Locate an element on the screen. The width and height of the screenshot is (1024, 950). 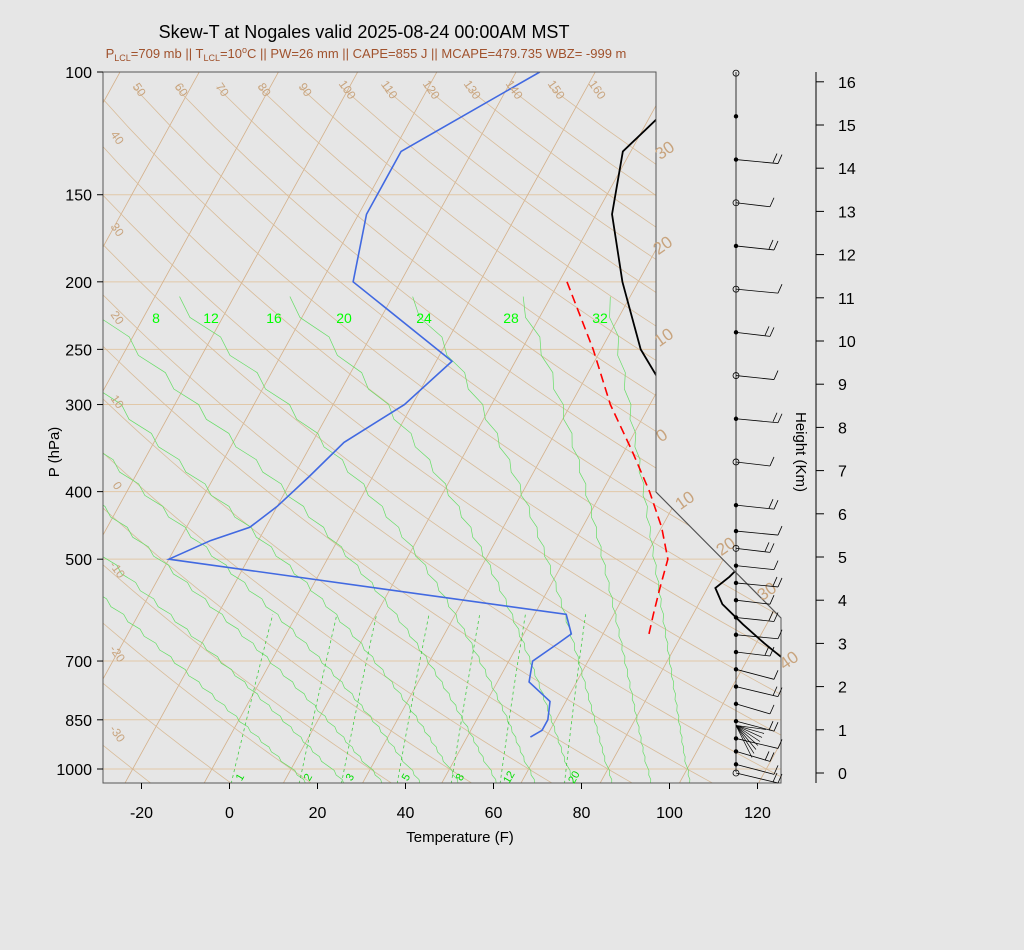
isotherm-label: 90 is located at coordinates (305, 89).